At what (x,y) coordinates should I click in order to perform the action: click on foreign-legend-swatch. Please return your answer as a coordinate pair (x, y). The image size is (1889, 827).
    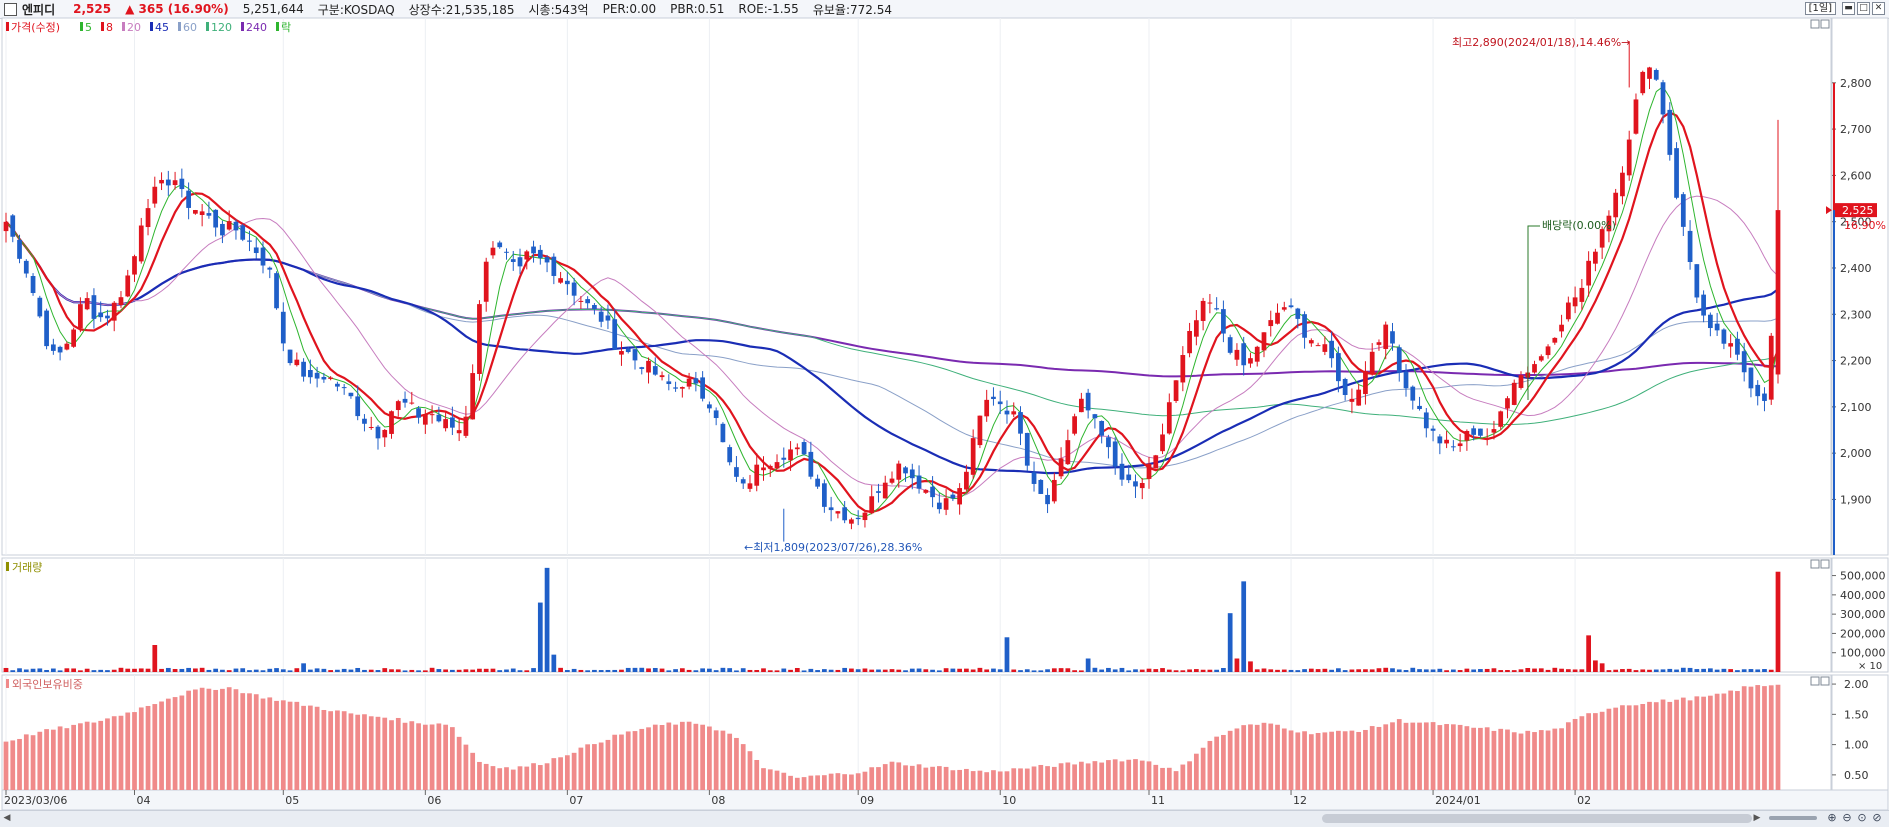
    Looking at the image, I should click on (7, 683).